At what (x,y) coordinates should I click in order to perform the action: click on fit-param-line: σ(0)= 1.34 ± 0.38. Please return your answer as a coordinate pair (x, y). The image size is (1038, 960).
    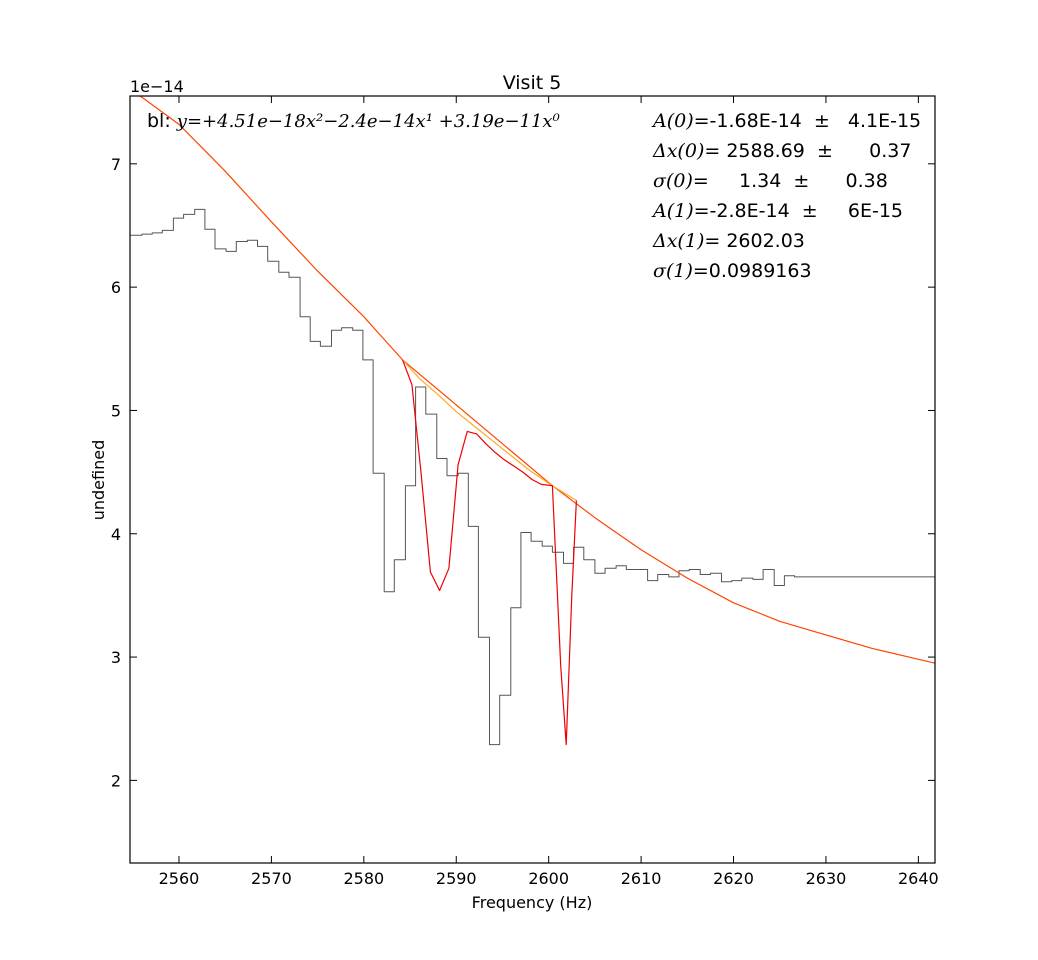
    Looking at the image, I should click on (770, 181).